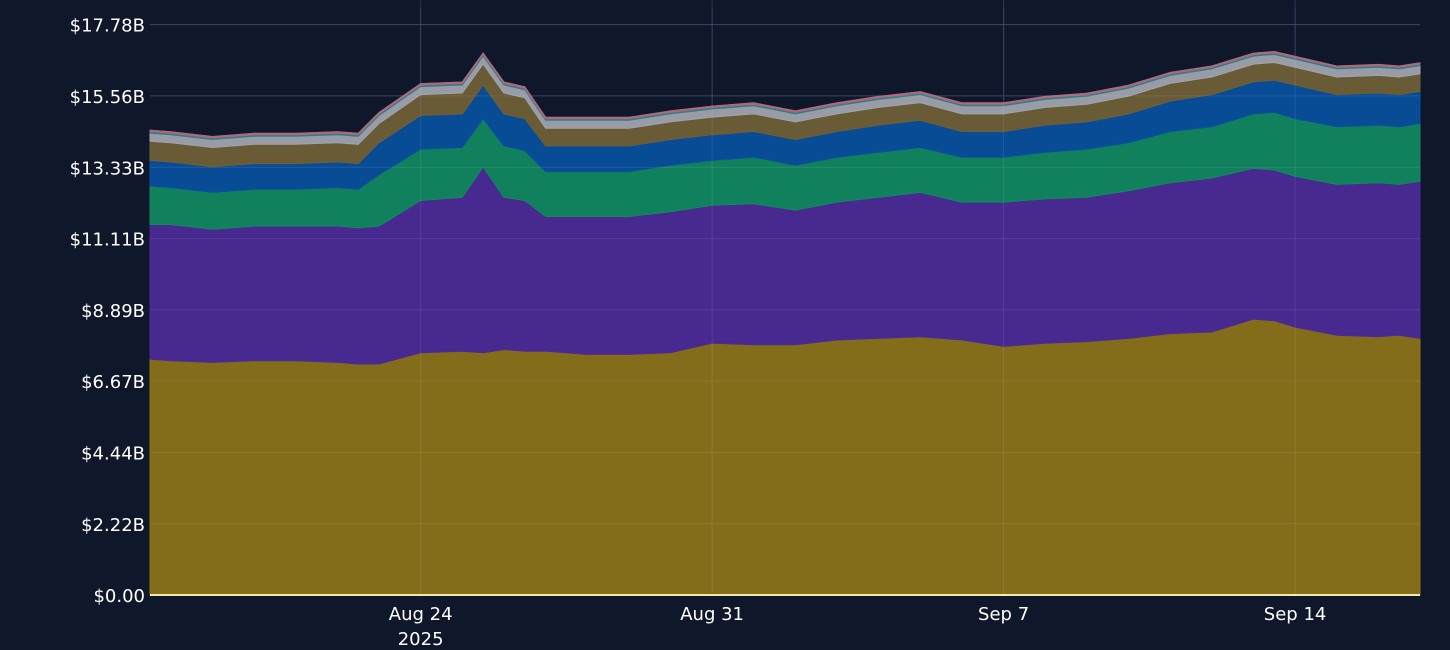 The height and width of the screenshot is (650, 1450). What do you see at coordinates (421, 614) in the screenshot?
I see `x-tick-label: Aug 24` at bounding box center [421, 614].